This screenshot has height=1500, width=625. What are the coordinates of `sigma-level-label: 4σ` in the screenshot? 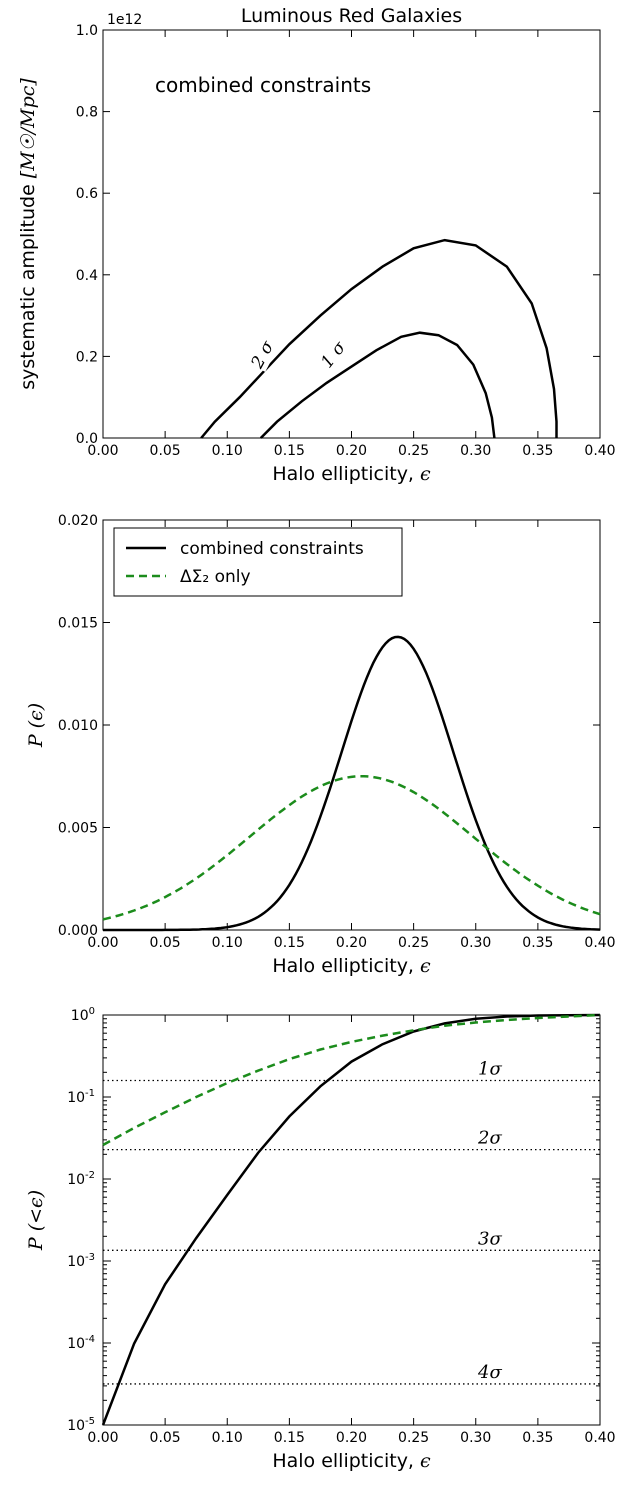 It's located at (489, 1372).